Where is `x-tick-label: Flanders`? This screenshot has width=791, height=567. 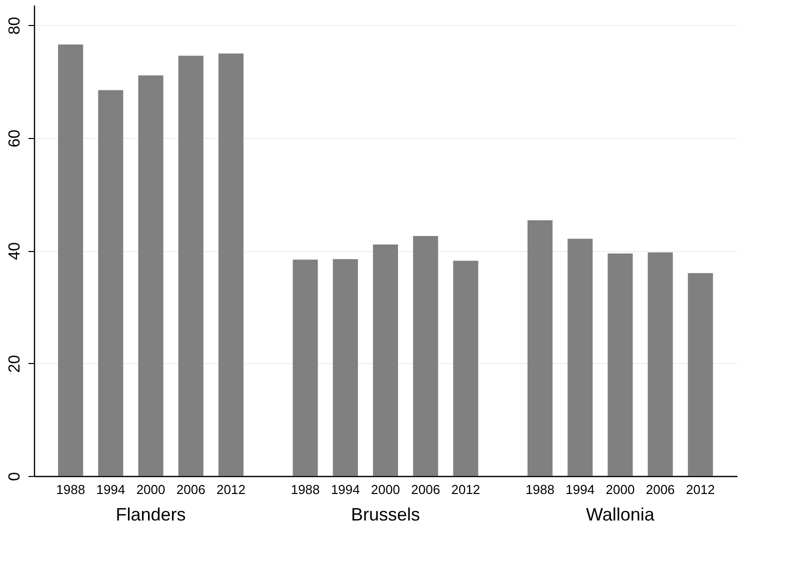
x-tick-label: Flanders is located at coordinates (151, 514).